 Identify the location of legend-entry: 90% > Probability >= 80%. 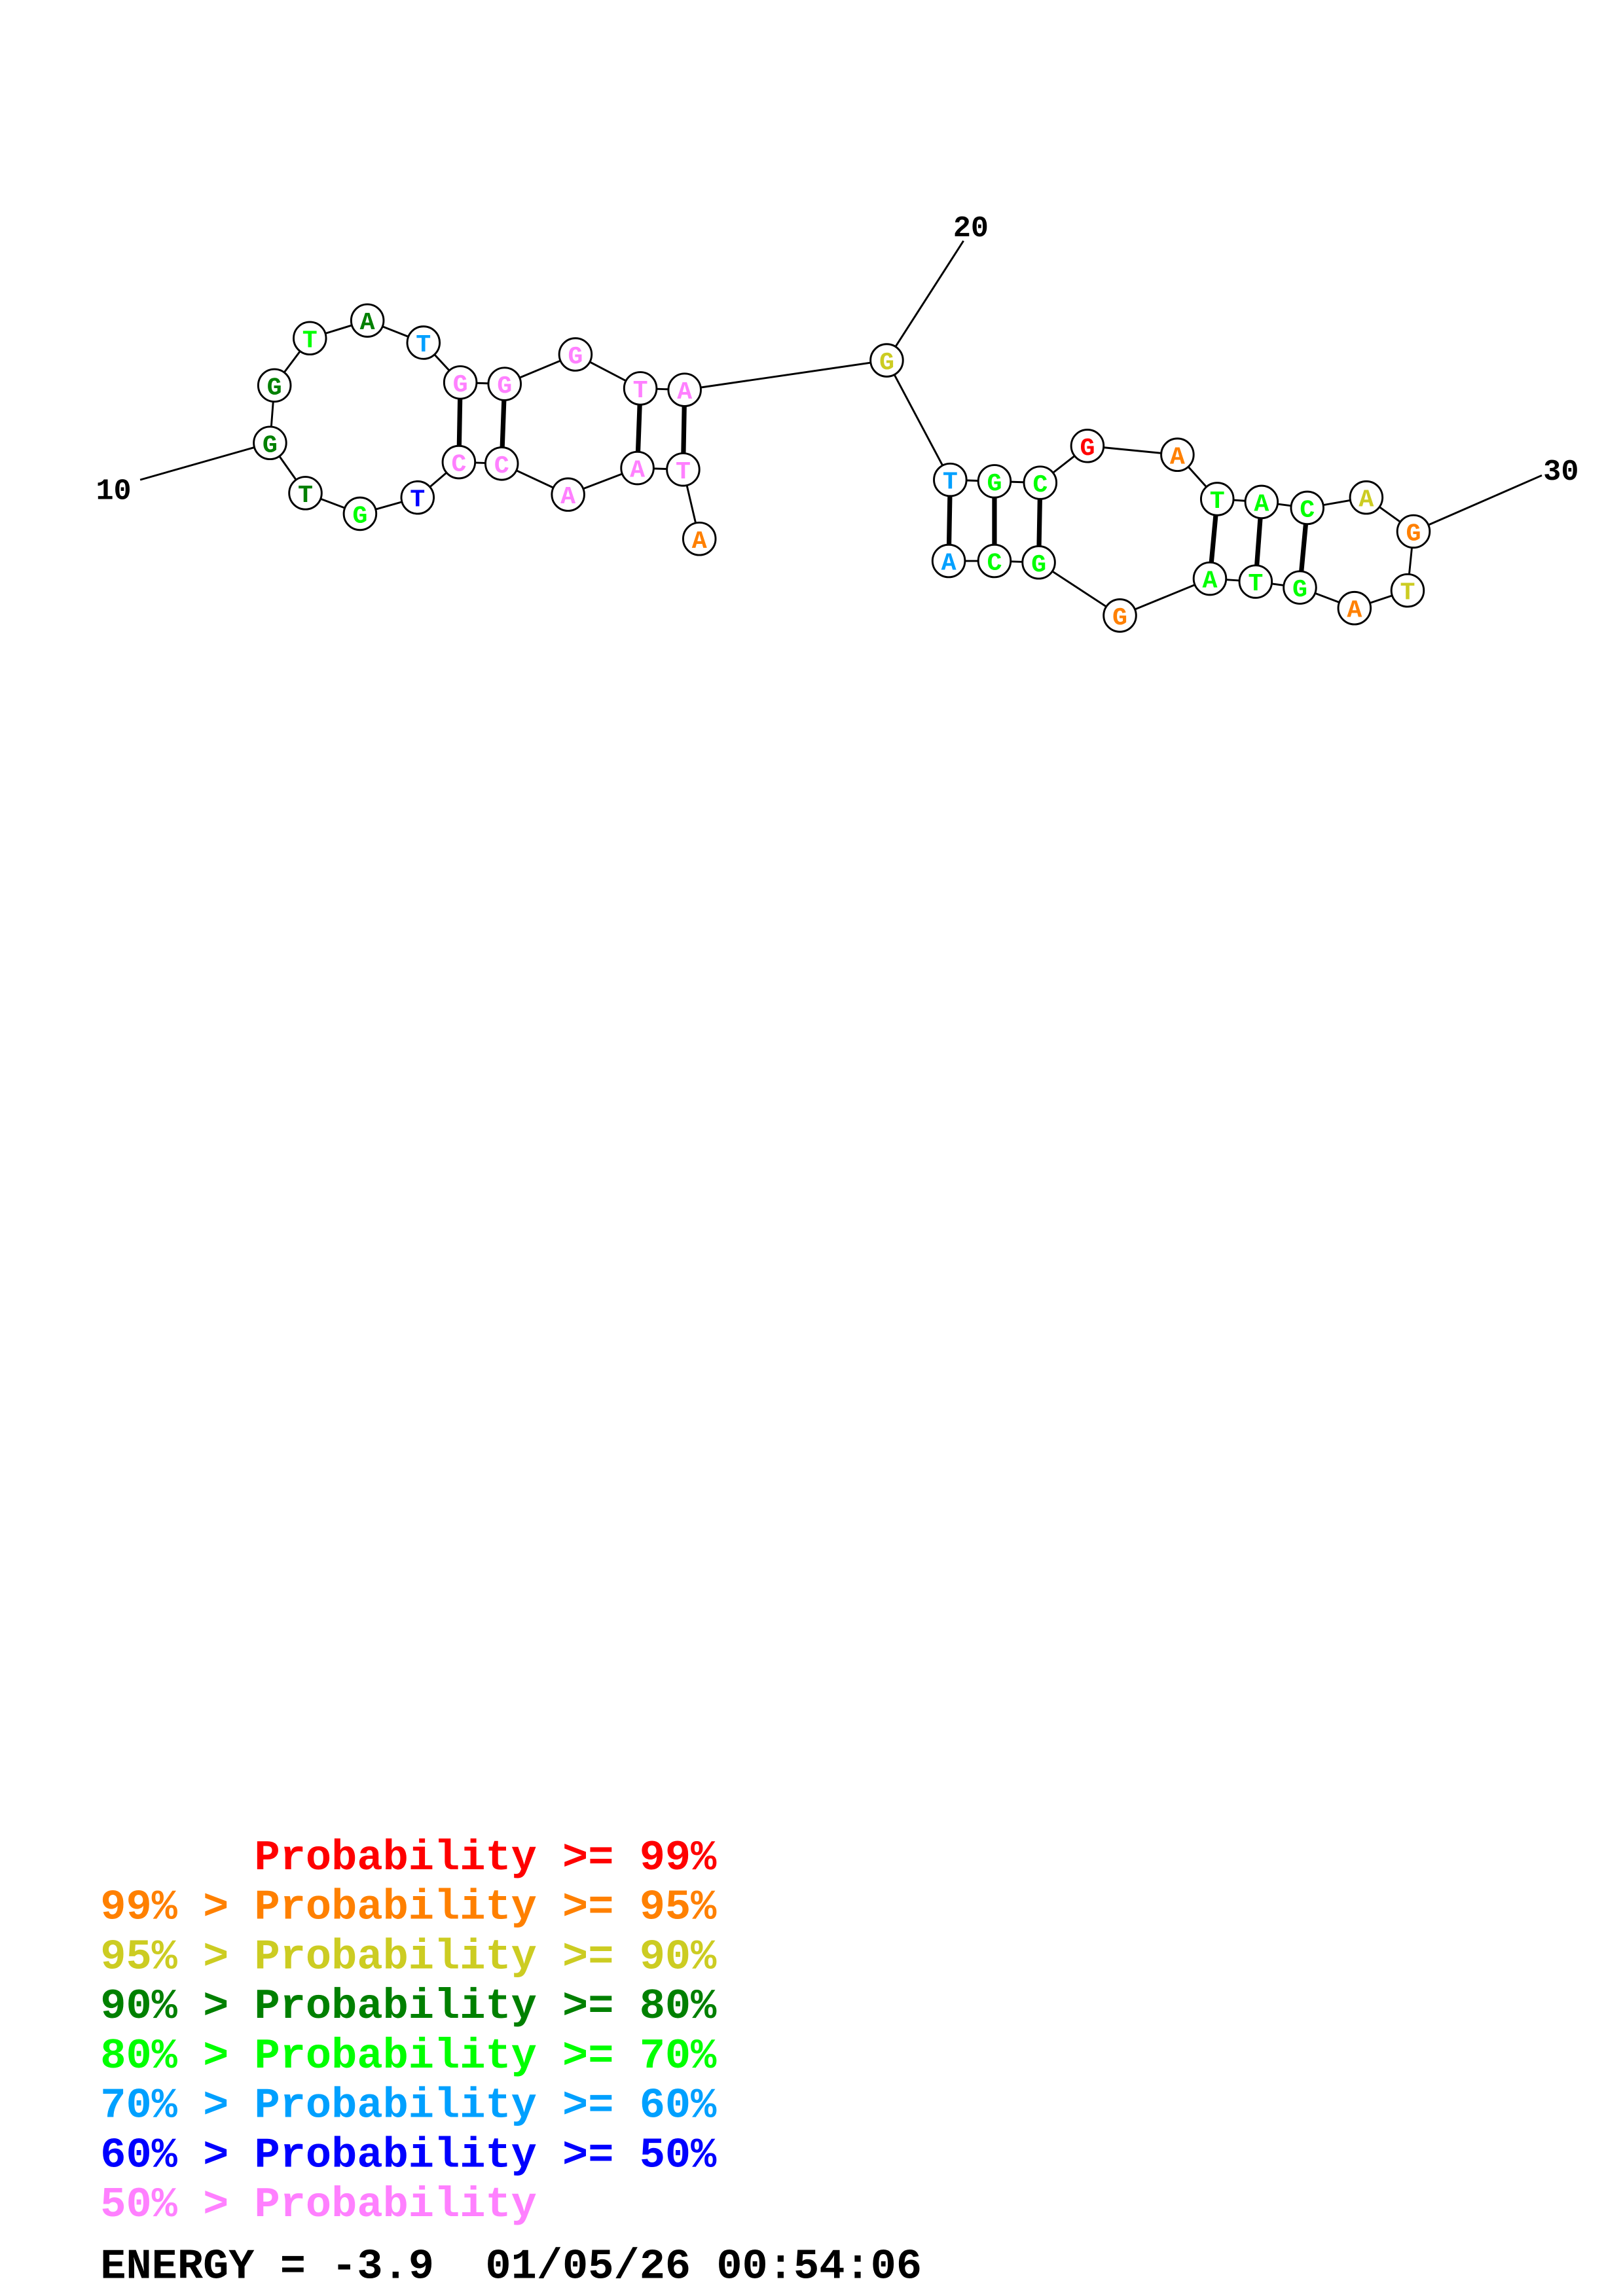
(408, 2007).